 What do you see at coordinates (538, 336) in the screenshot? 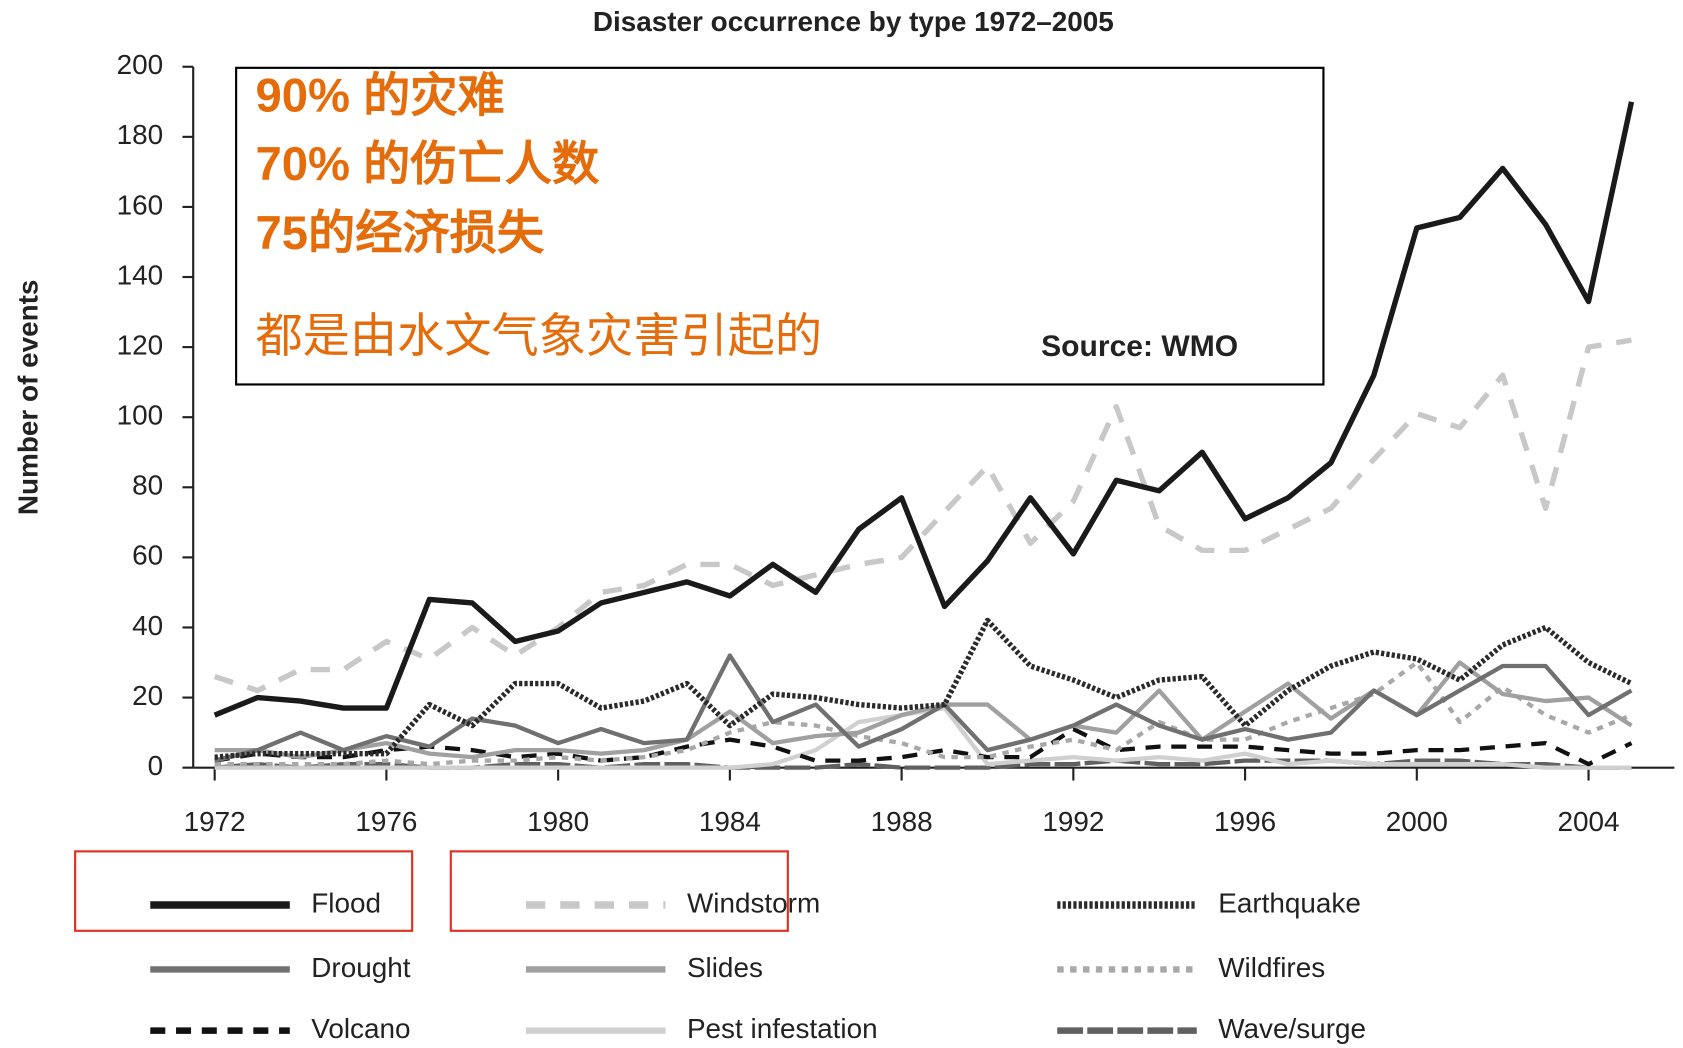
I see `annotation: 都是由水文气象灾害引起的` at bounding box center [538, 336].